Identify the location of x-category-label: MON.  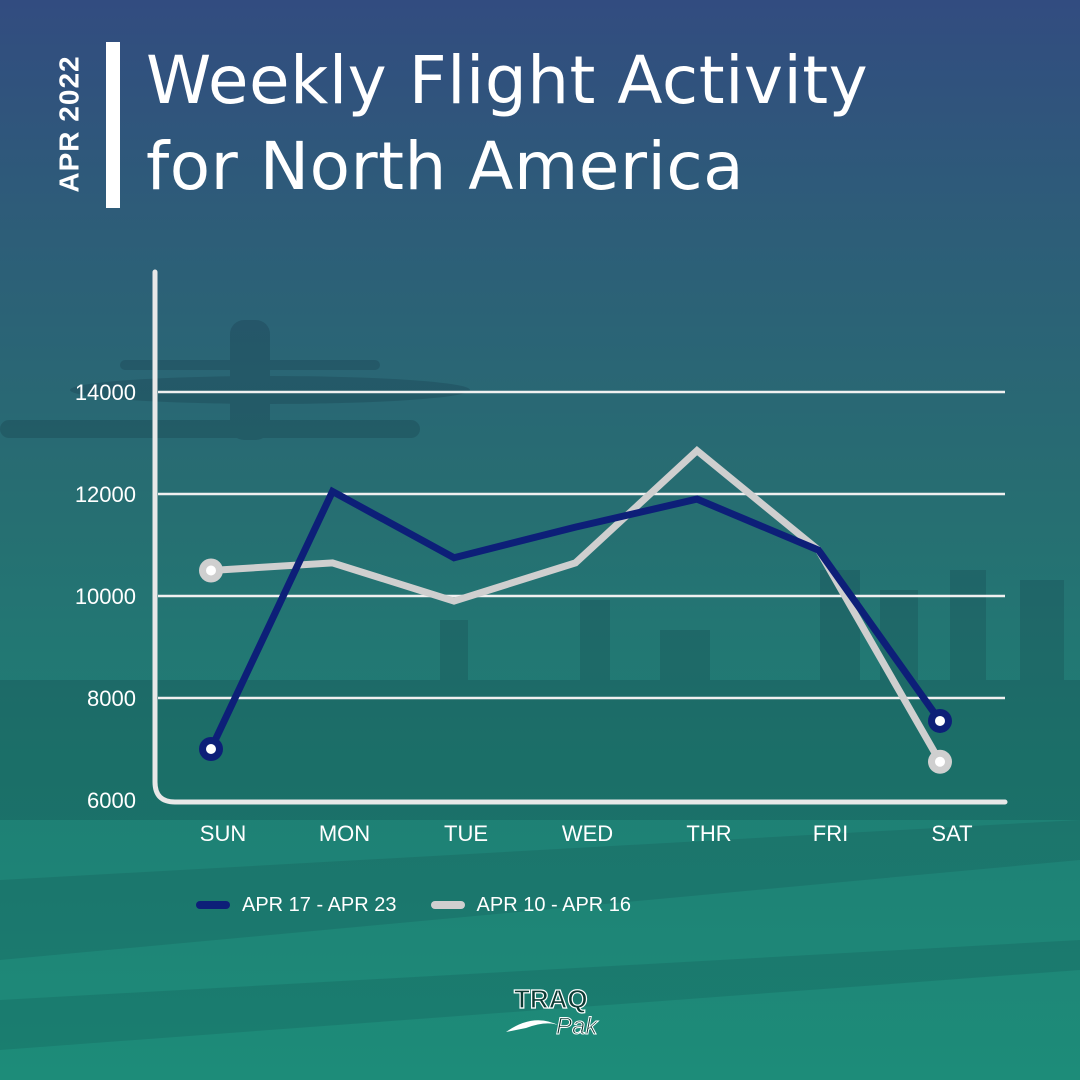
(344, 833).